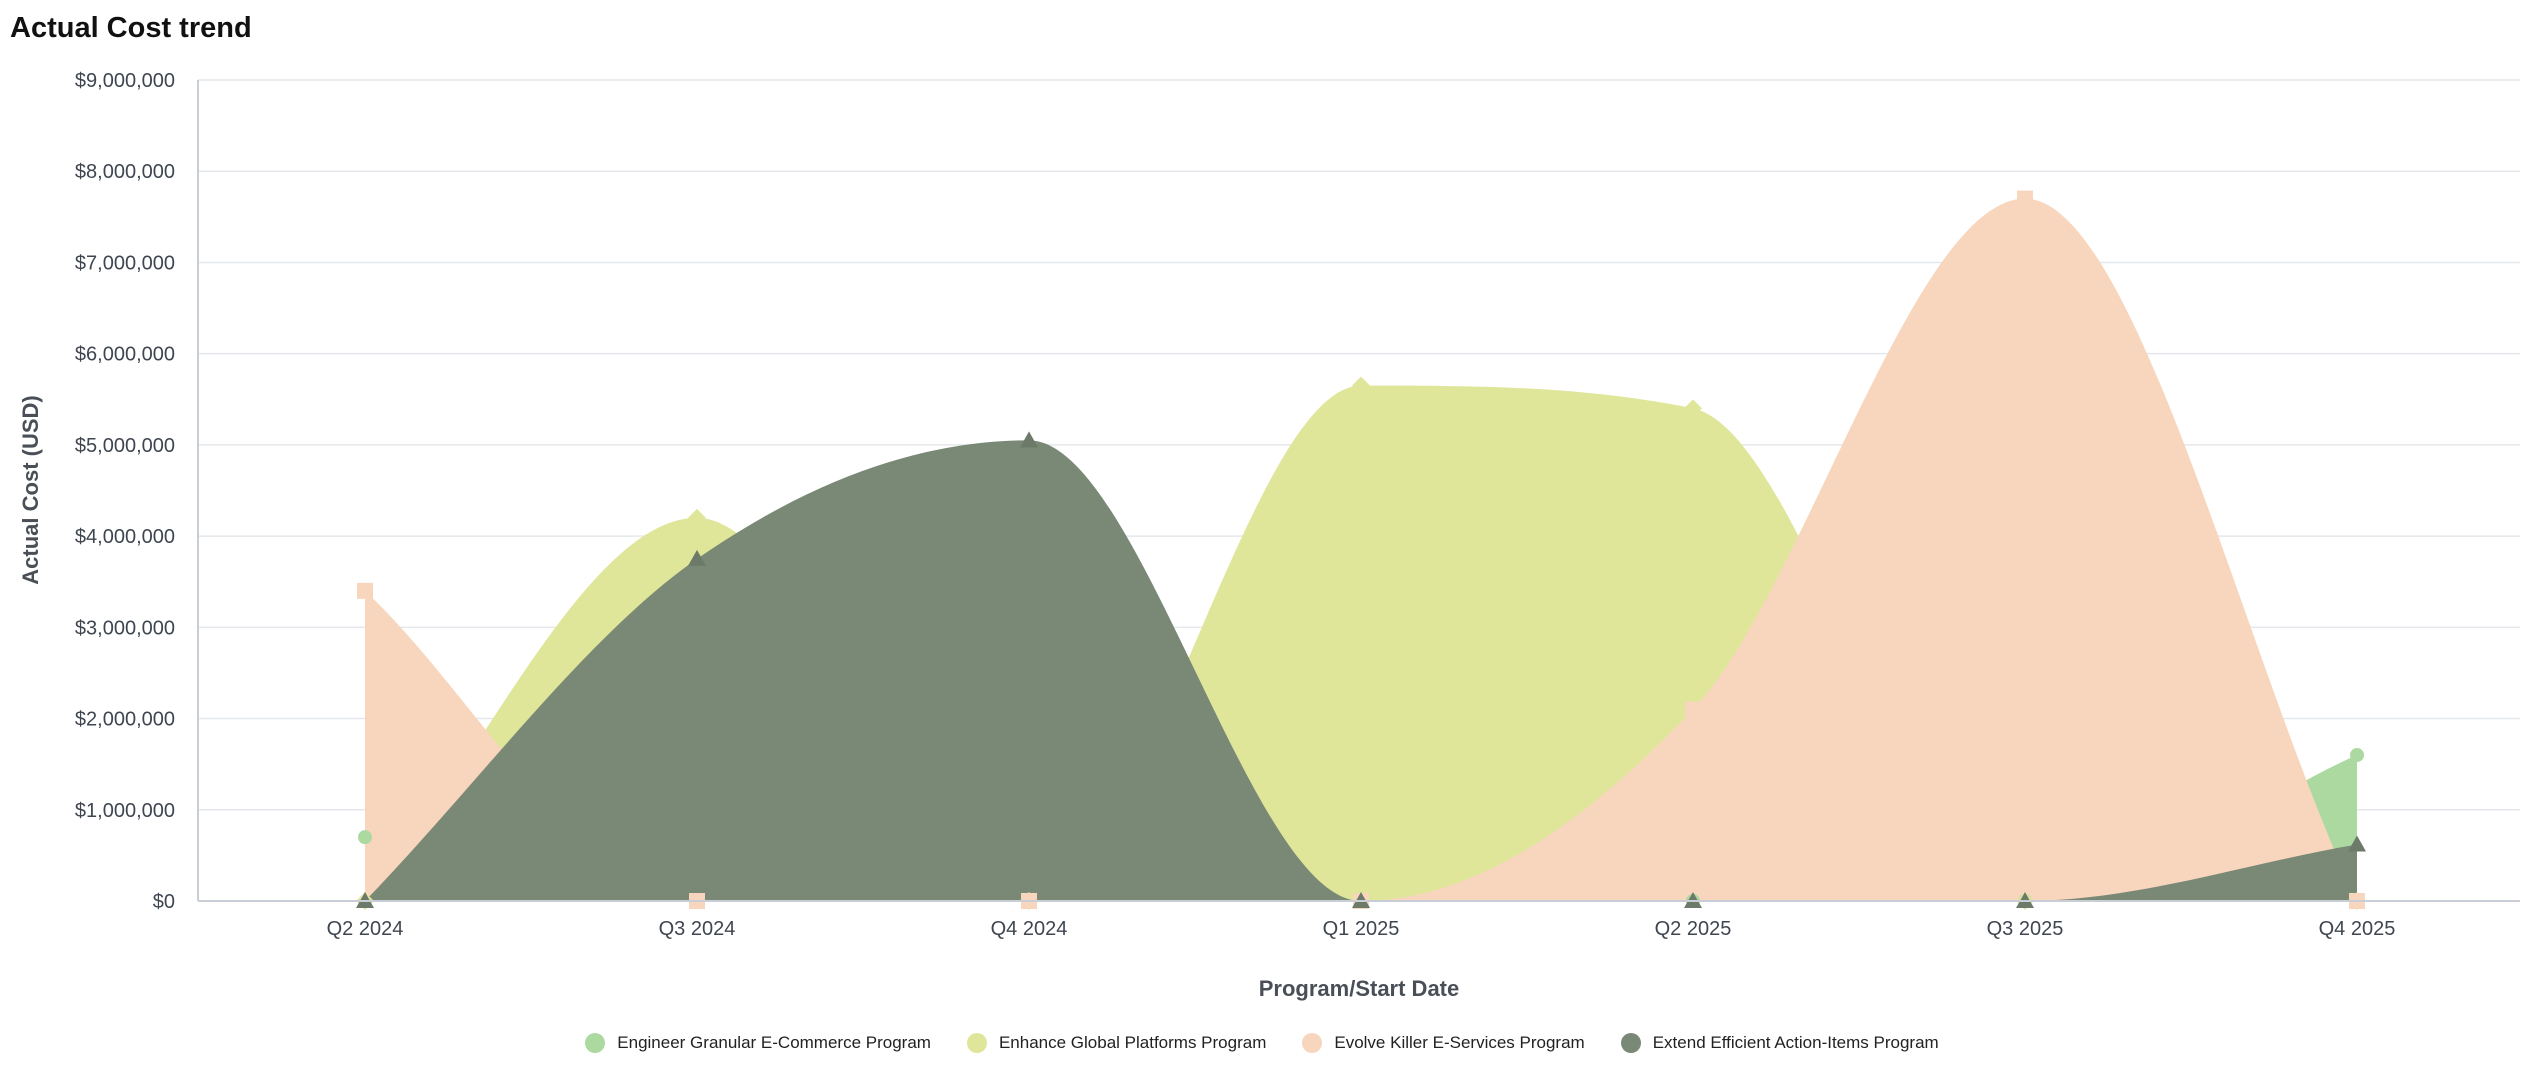 This screenshot has height=1068, width=2524. Describe the element at coordinates (125, 720) in the screenshot. I see `y-tick-label: $2,000,000` at that location.